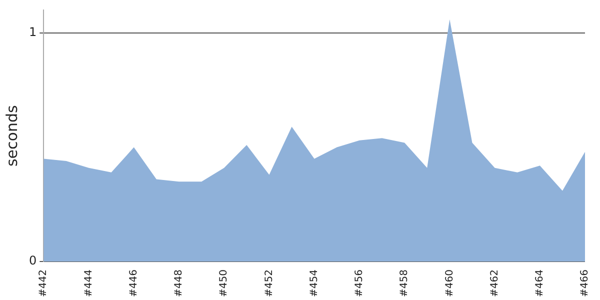 This screenshot has height=300, width=600. I want to click on x-tick-label: #458, so click(404, 284).